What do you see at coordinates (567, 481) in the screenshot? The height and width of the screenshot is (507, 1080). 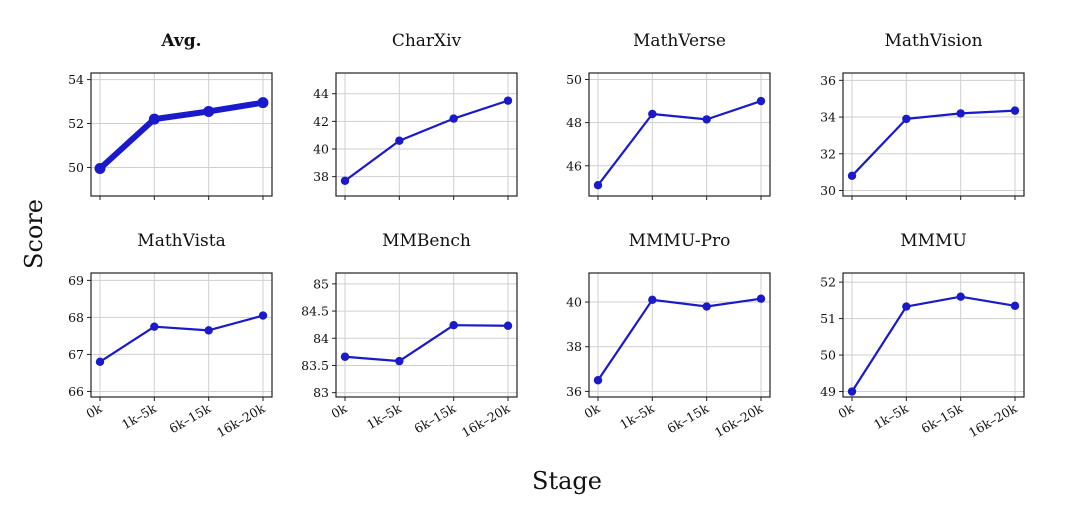 I see `x-axis-label: Stage` at bounding box center [567, 481].